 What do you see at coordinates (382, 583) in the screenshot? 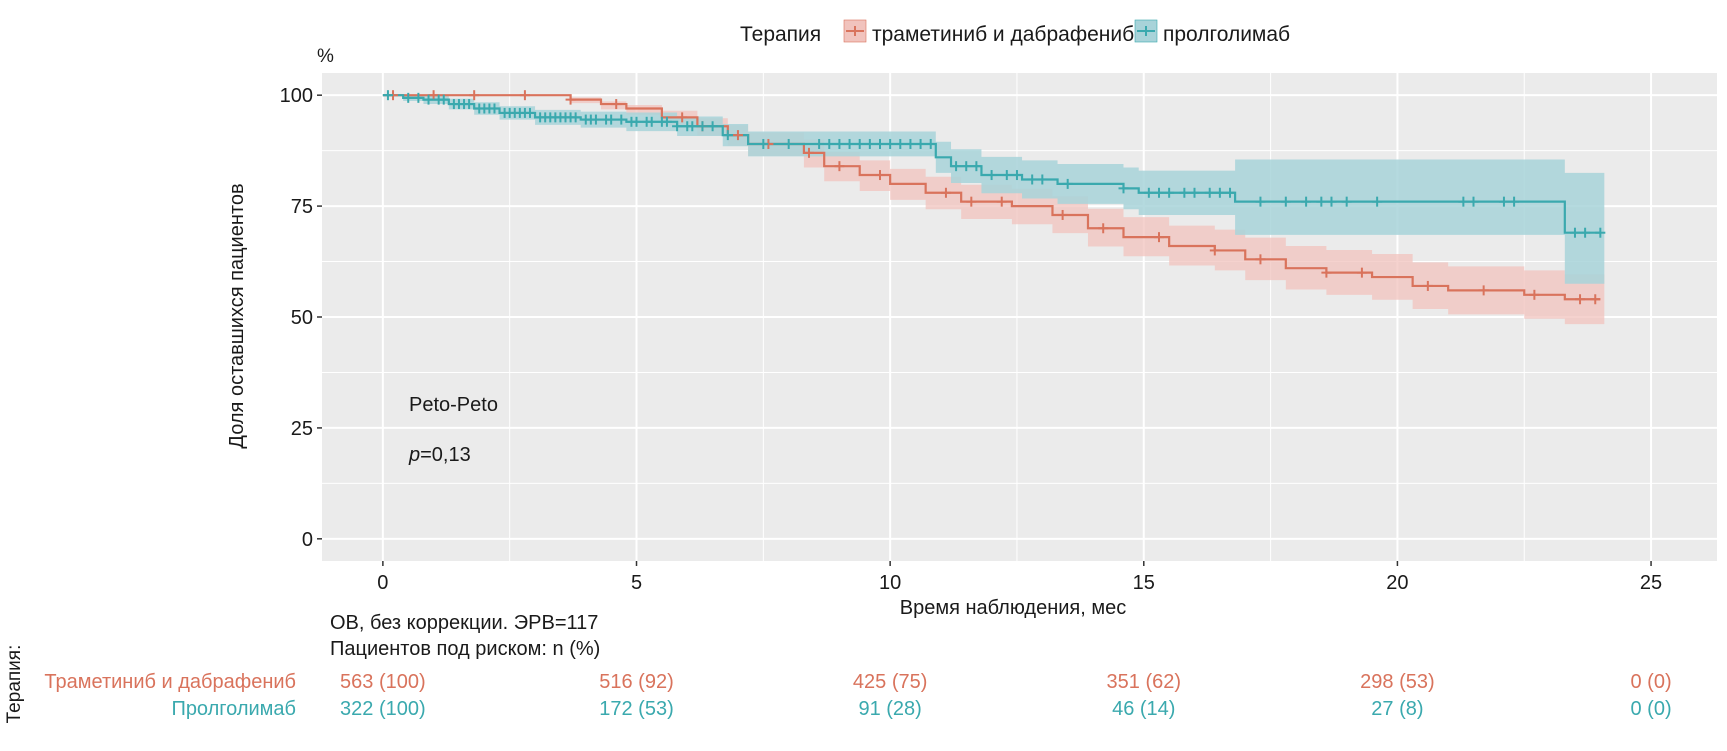
I see `x-tick-label: 0` at bounding box center [382, 583].